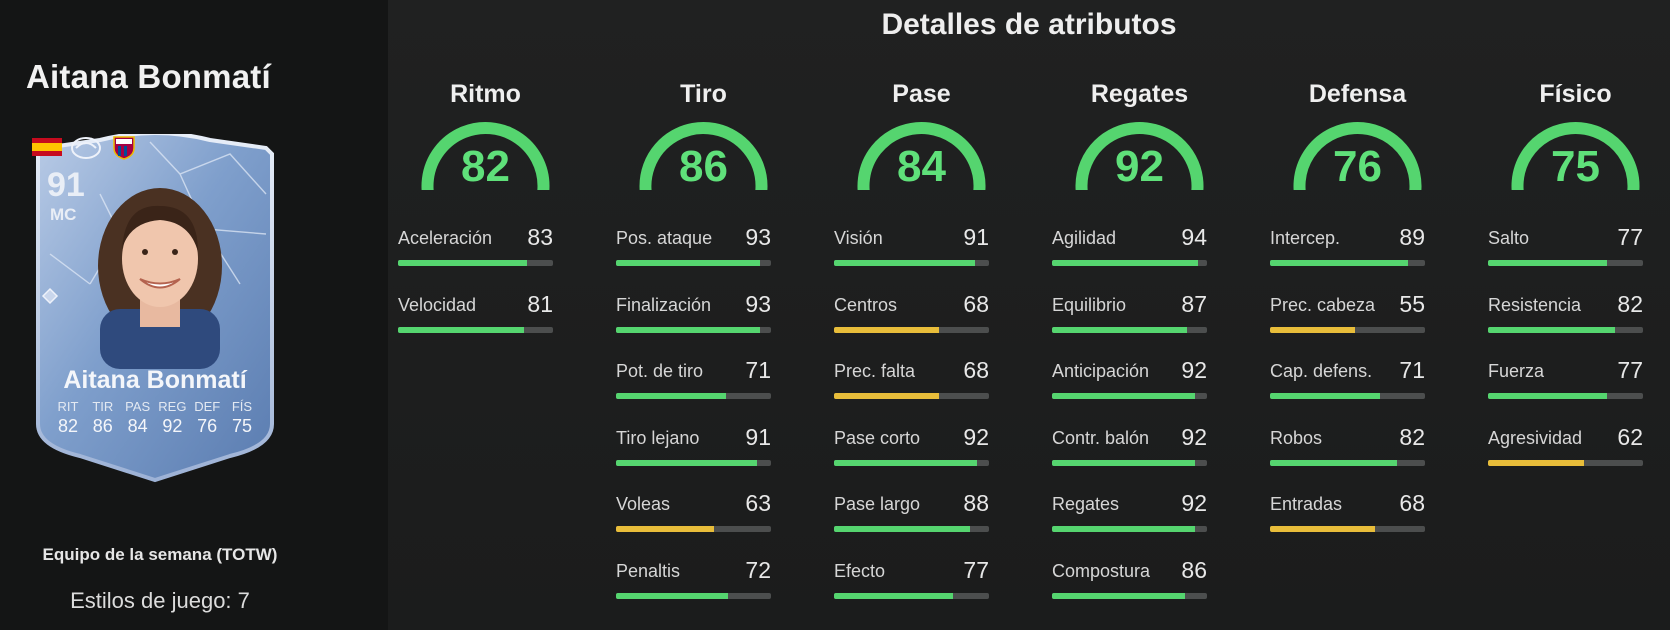 The image size is (1670, 630). Describe the element at coordinates (1565, 312) in the screenshot. I see `attribute-row: Resistencia 82` at that location.